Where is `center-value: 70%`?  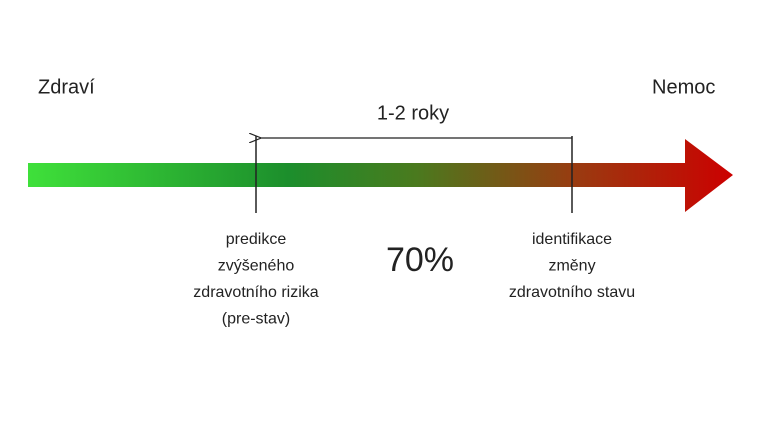
center-value: 70% is located at coordinates (420, 260).